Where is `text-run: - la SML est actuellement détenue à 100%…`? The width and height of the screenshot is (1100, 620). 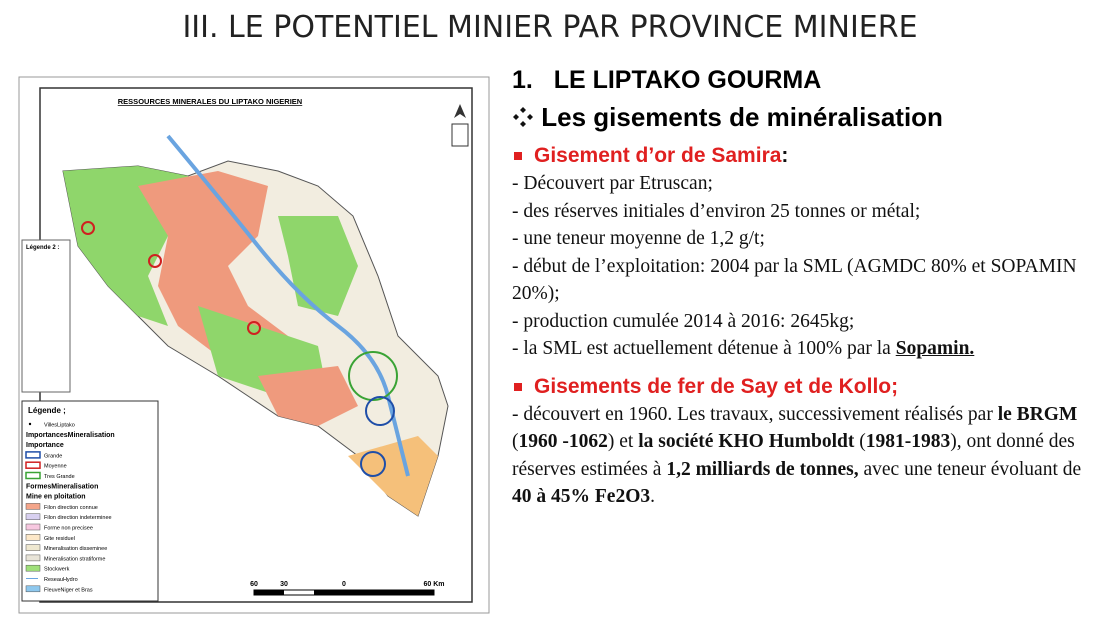
text-run: - la SML est actuellement détenue à 100%… is located at coordinates (704, 348).